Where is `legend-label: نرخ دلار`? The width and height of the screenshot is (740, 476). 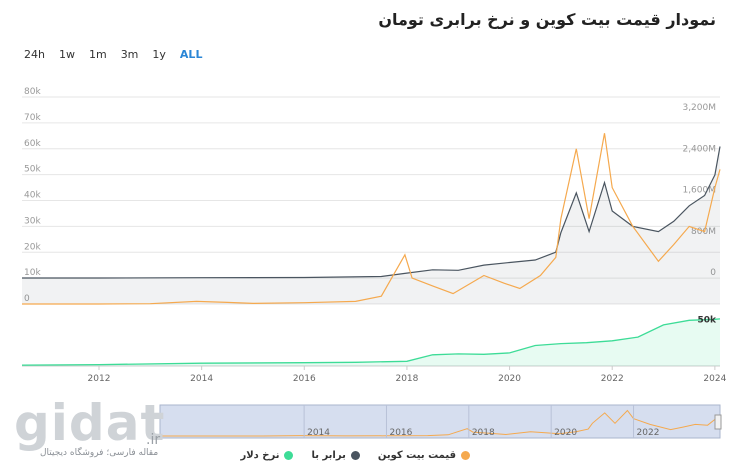
legend-label: نرخ دلار is located at coordinates (260, 455).